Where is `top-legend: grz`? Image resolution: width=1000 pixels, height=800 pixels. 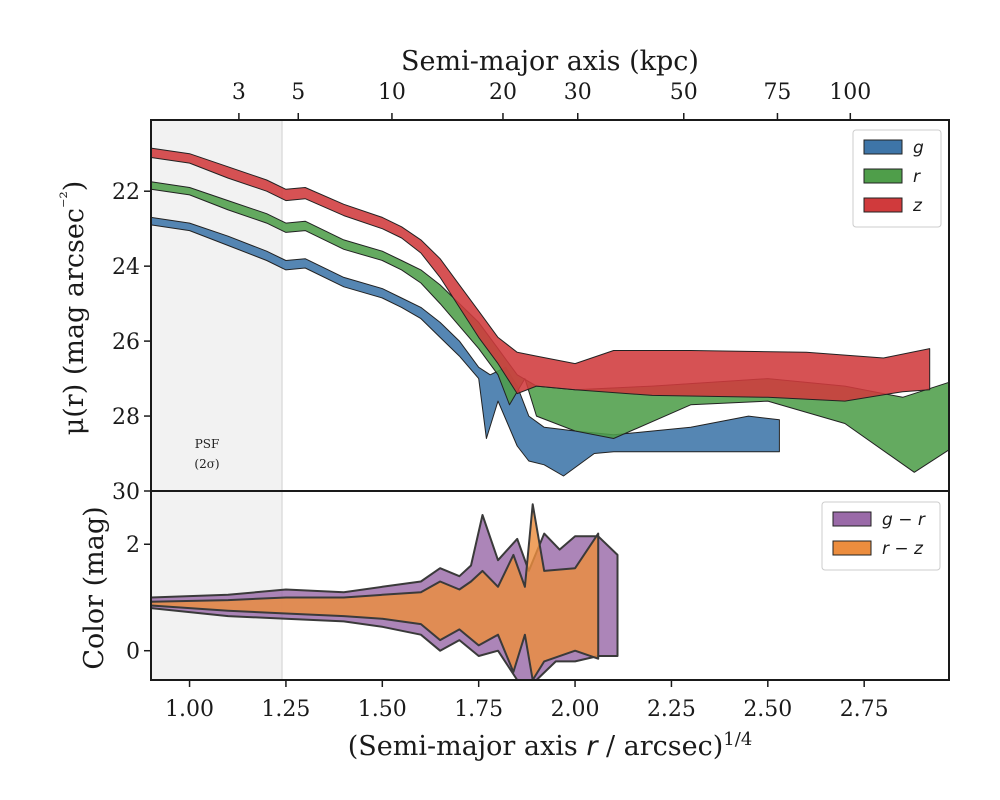
top-legend: grz is located at coordinates (897, 178).